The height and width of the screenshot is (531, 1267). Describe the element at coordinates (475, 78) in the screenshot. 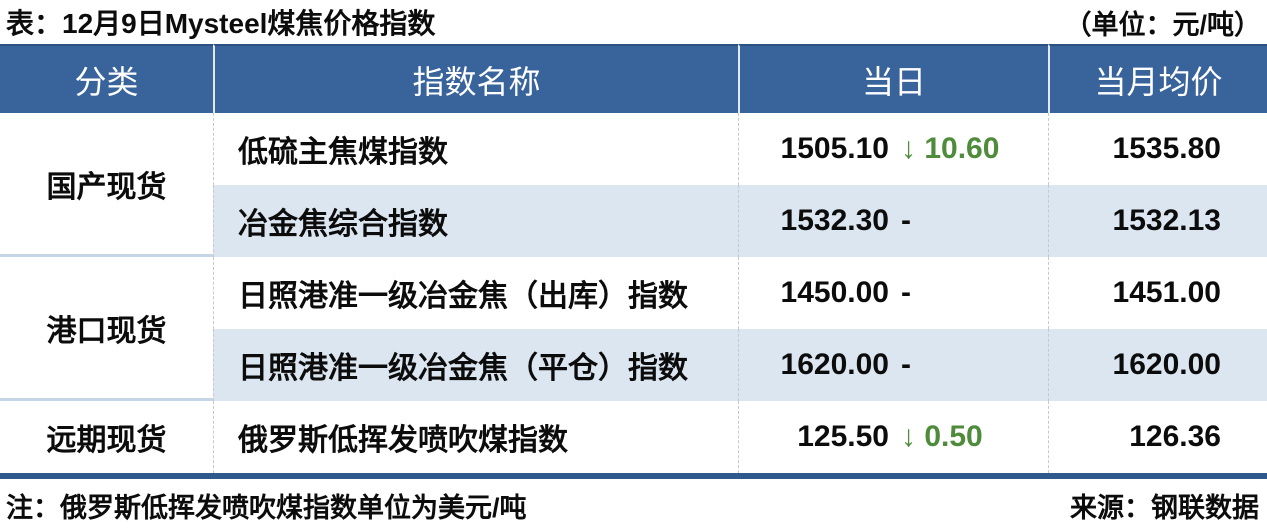

I see `column-header-index-name: 指数名称` at that location.